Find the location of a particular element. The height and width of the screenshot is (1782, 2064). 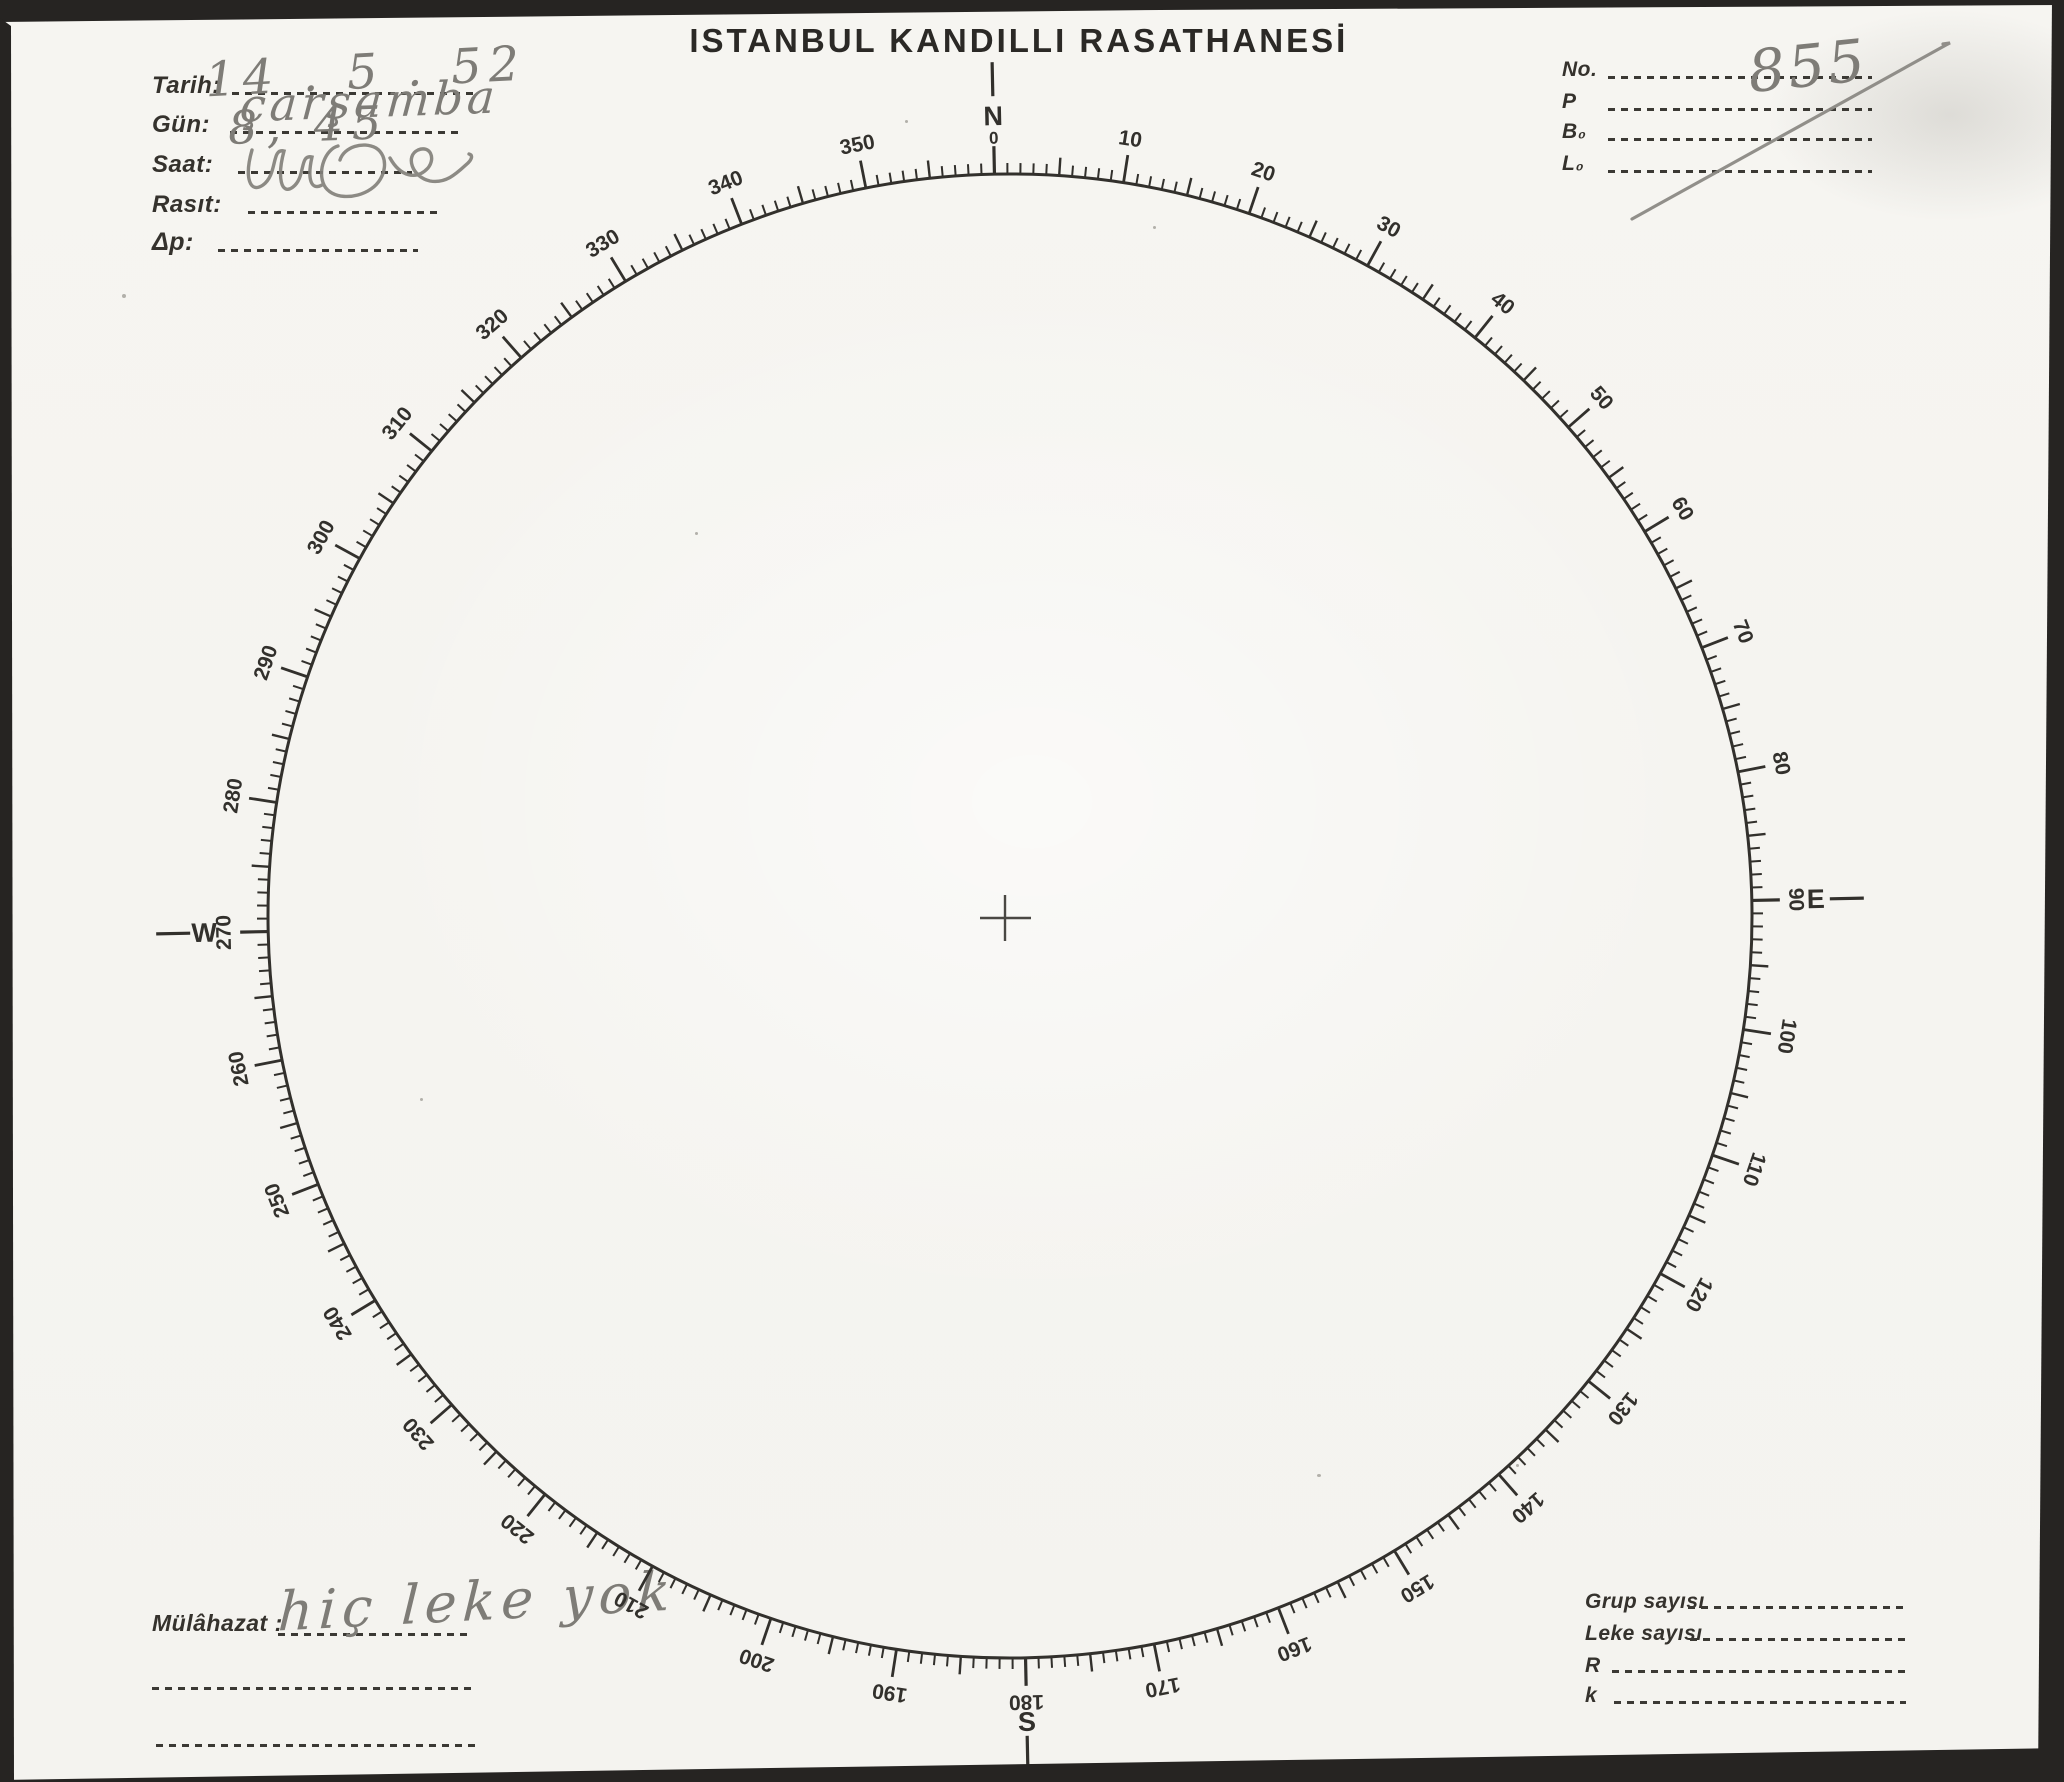

dial-degree-label: 90 is located at coordinates (1795, 900).